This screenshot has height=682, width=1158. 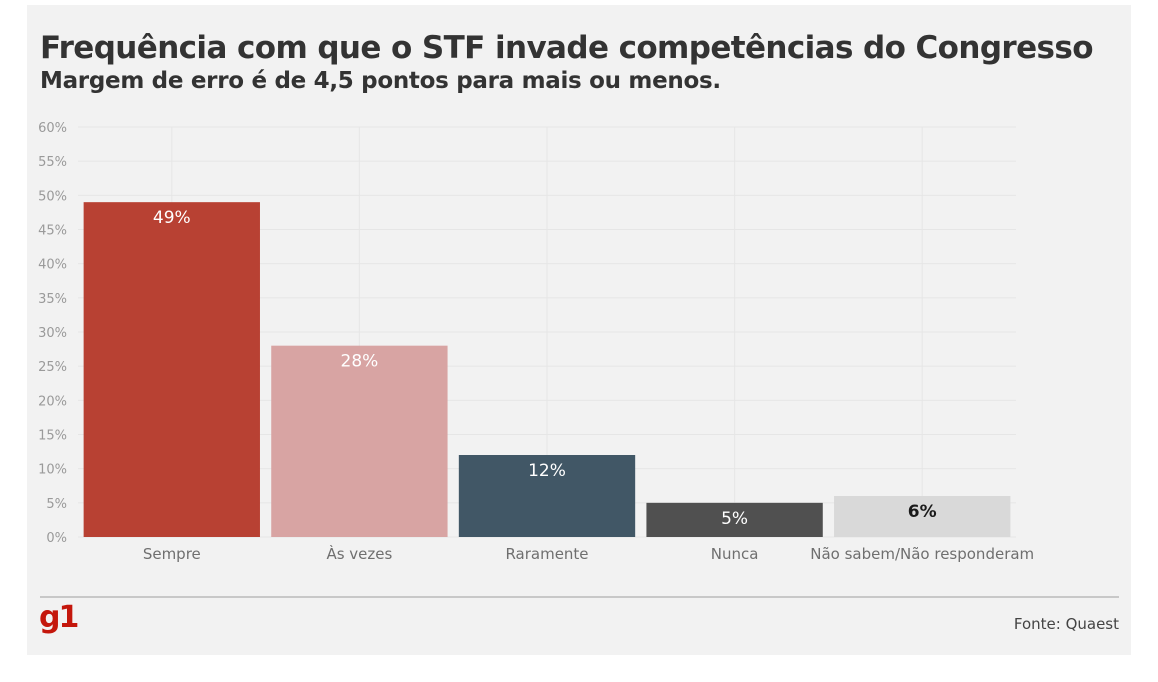 What do you see at coordinates (172, 554) in the screenshot?
I see `x-category-label: Sempre` at bounding box center [172, 554].